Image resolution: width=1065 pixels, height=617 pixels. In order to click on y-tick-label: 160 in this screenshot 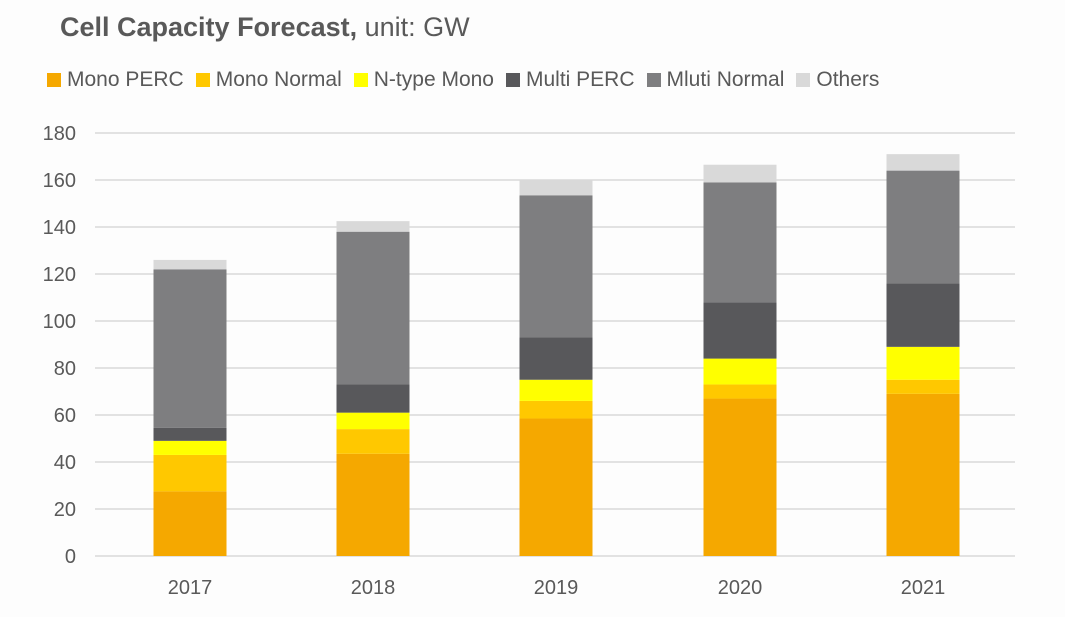, I will do `click(59, 181)`.